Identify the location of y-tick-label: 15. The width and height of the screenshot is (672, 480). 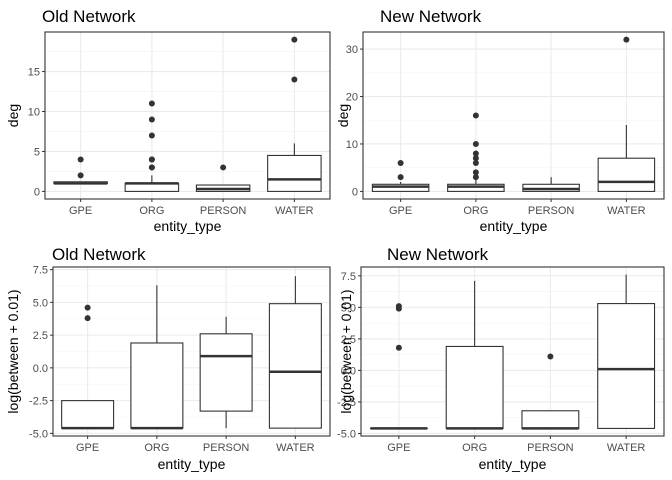
(34, 73).